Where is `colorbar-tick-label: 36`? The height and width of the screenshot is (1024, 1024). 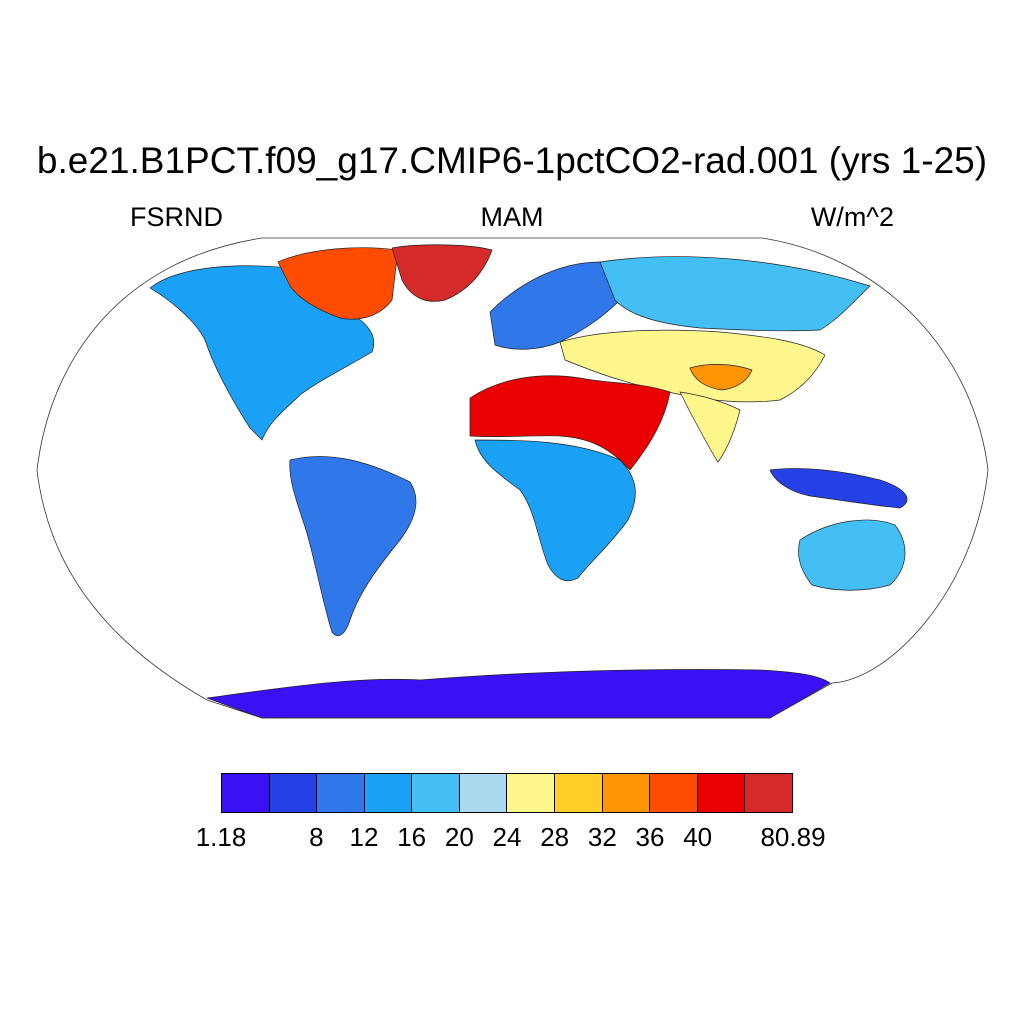
colorbar-tick-label: 36 is located at coordinates (650, 837).